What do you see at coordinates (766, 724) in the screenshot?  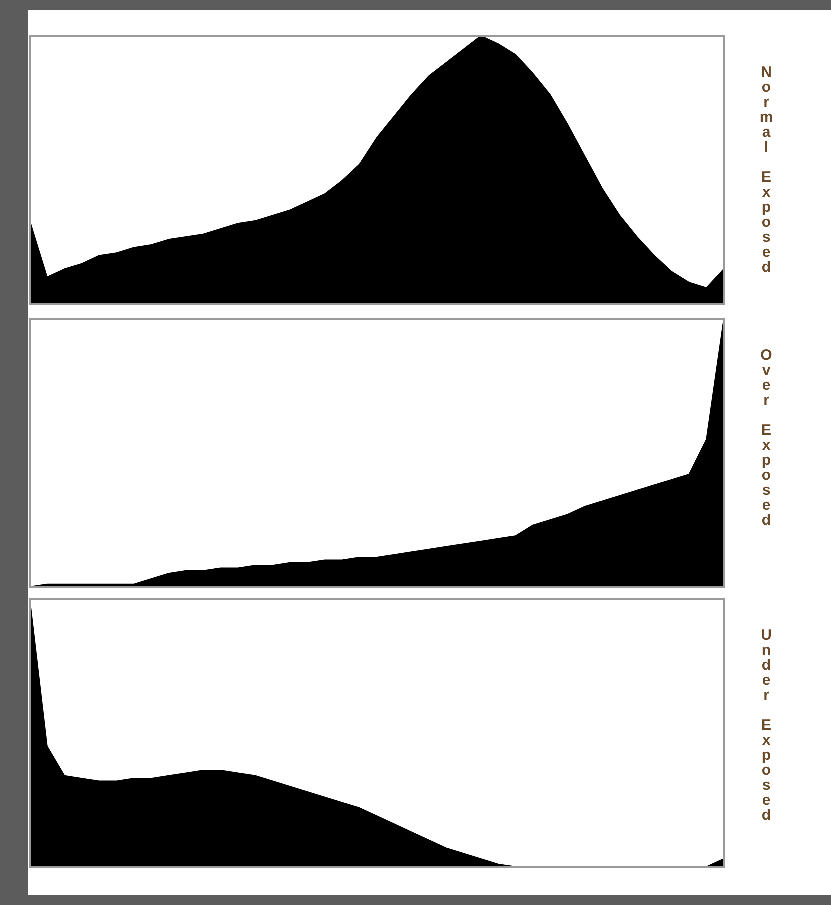 I see `y2-axis-title: Under Exposed` at bounding box center [766, 724].